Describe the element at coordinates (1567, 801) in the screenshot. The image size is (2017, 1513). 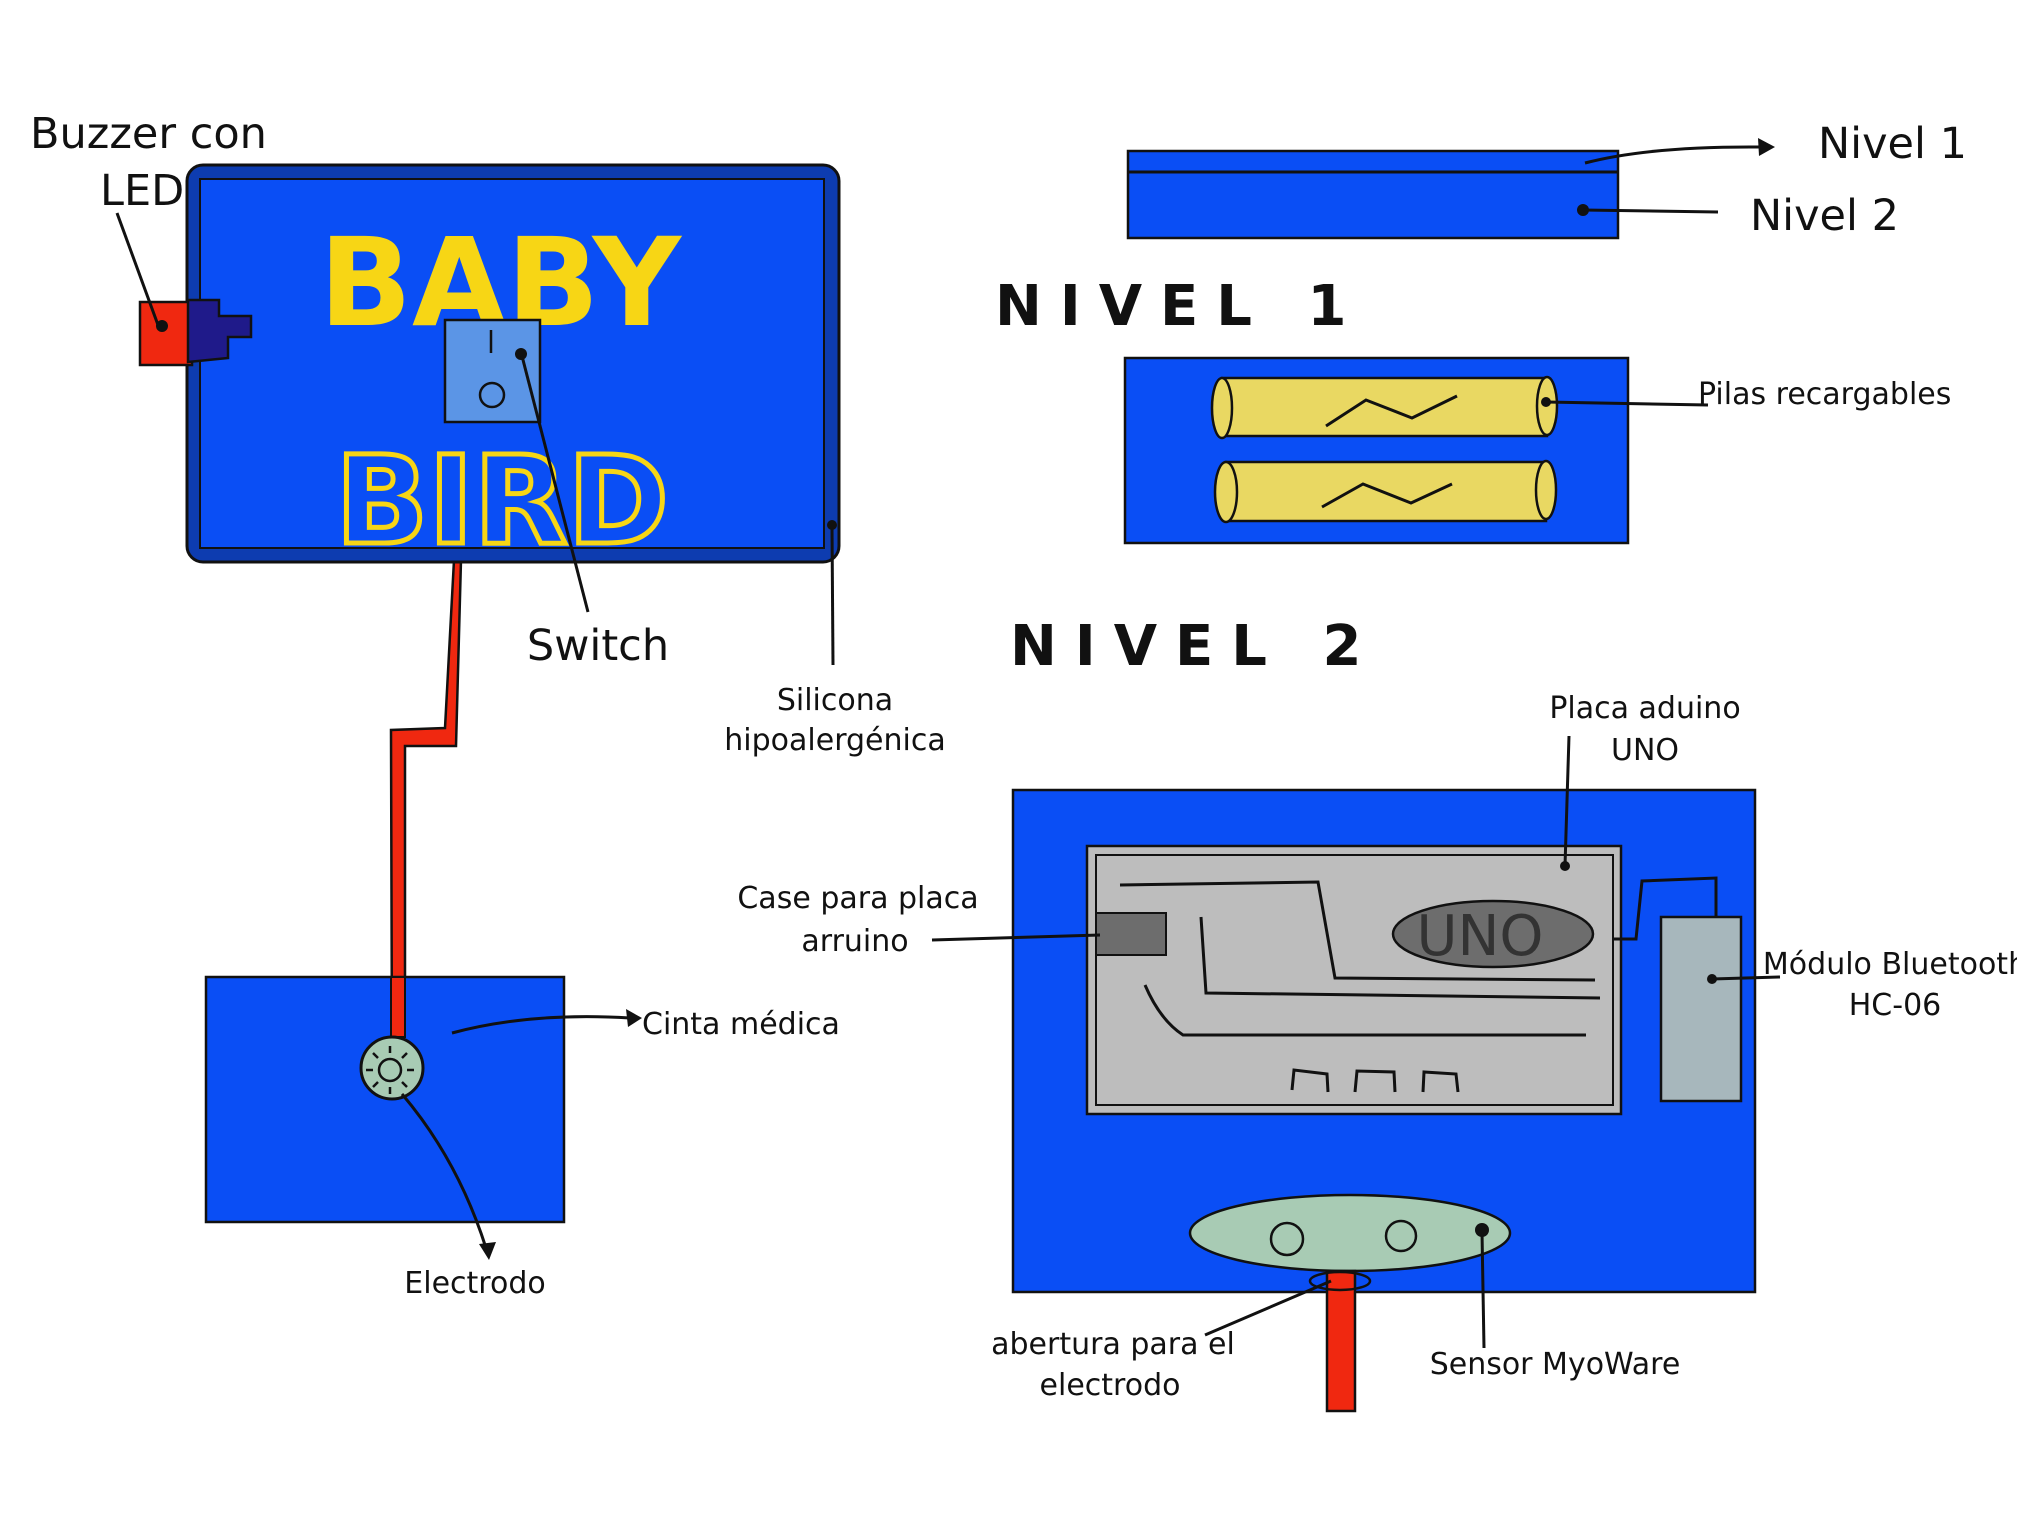
I see `placa-leader` at that location.